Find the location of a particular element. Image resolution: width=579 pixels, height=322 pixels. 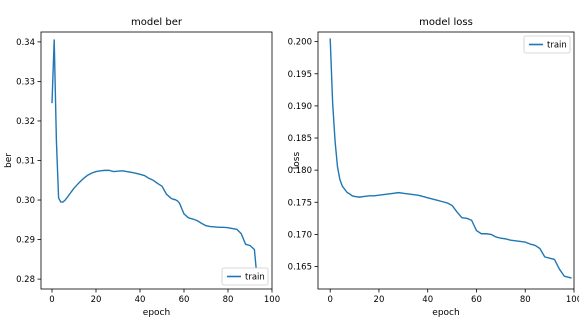

ber-y-tick-label: 0.29 is located at coordinates (25, 241).